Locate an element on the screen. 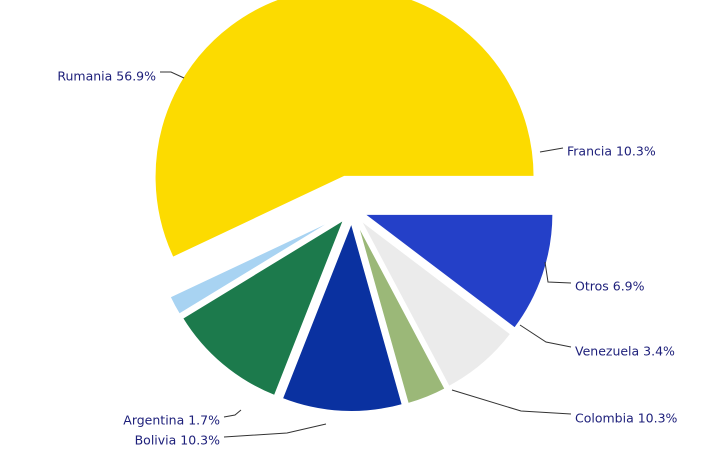  slice-label-bolivia: Bolivia 10.3% is located at coordinates (178, 440).